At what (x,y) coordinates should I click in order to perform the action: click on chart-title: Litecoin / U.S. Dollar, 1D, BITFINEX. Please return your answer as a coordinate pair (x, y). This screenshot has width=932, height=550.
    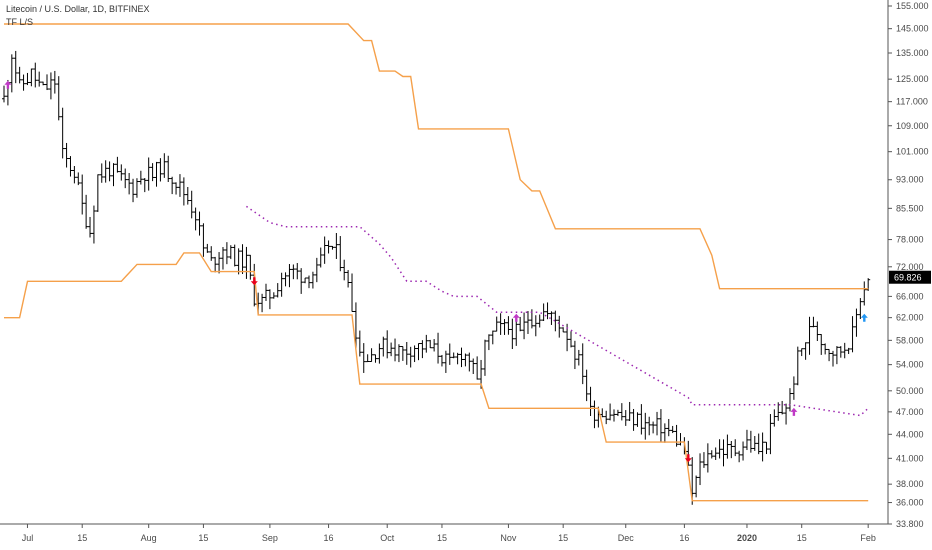
    Looking at the image, I should click on (78, 9).